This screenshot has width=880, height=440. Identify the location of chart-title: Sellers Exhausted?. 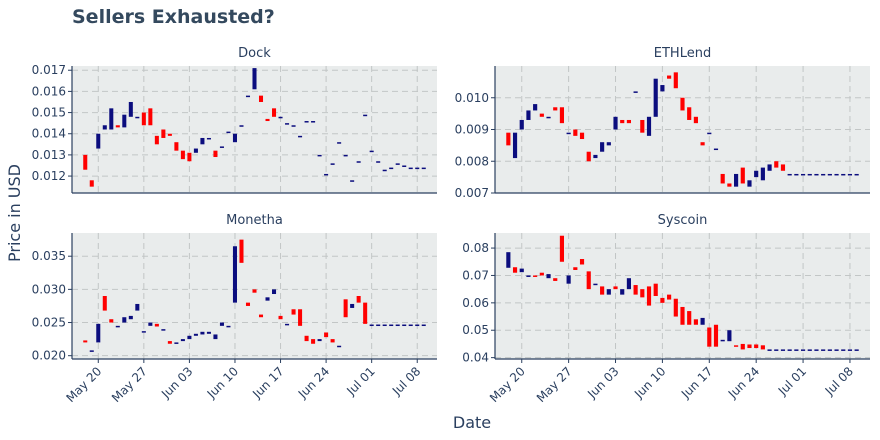
(173, 17).